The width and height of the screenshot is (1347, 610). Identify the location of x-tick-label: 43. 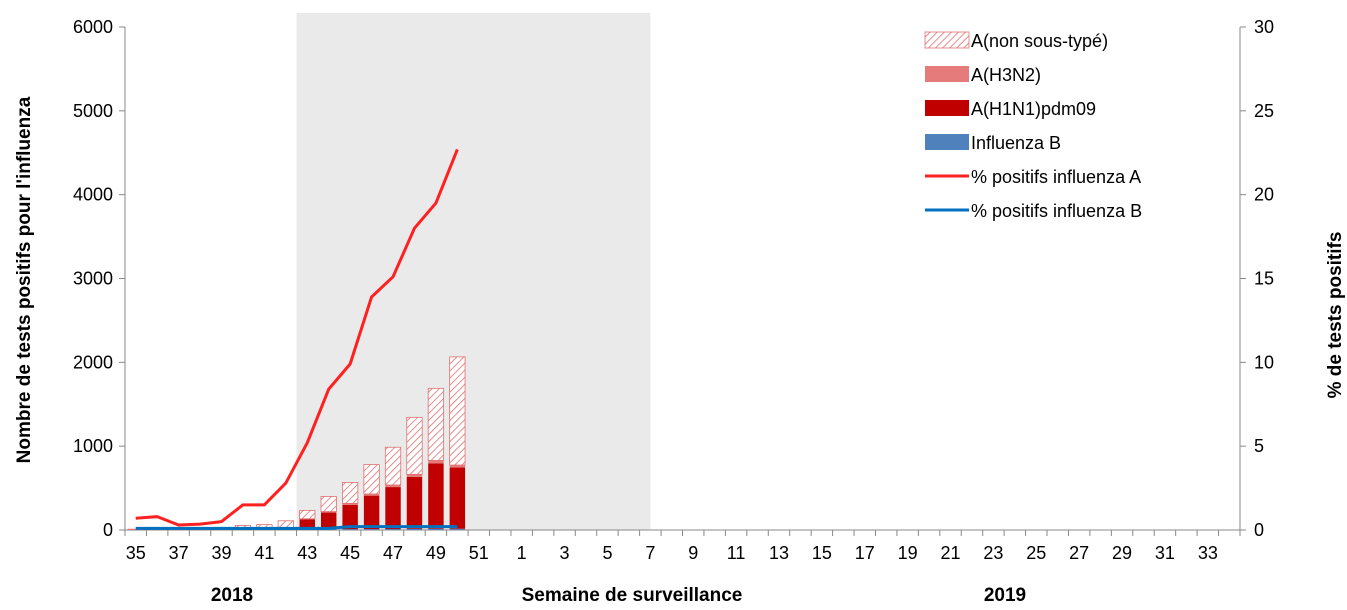
(307, 553).